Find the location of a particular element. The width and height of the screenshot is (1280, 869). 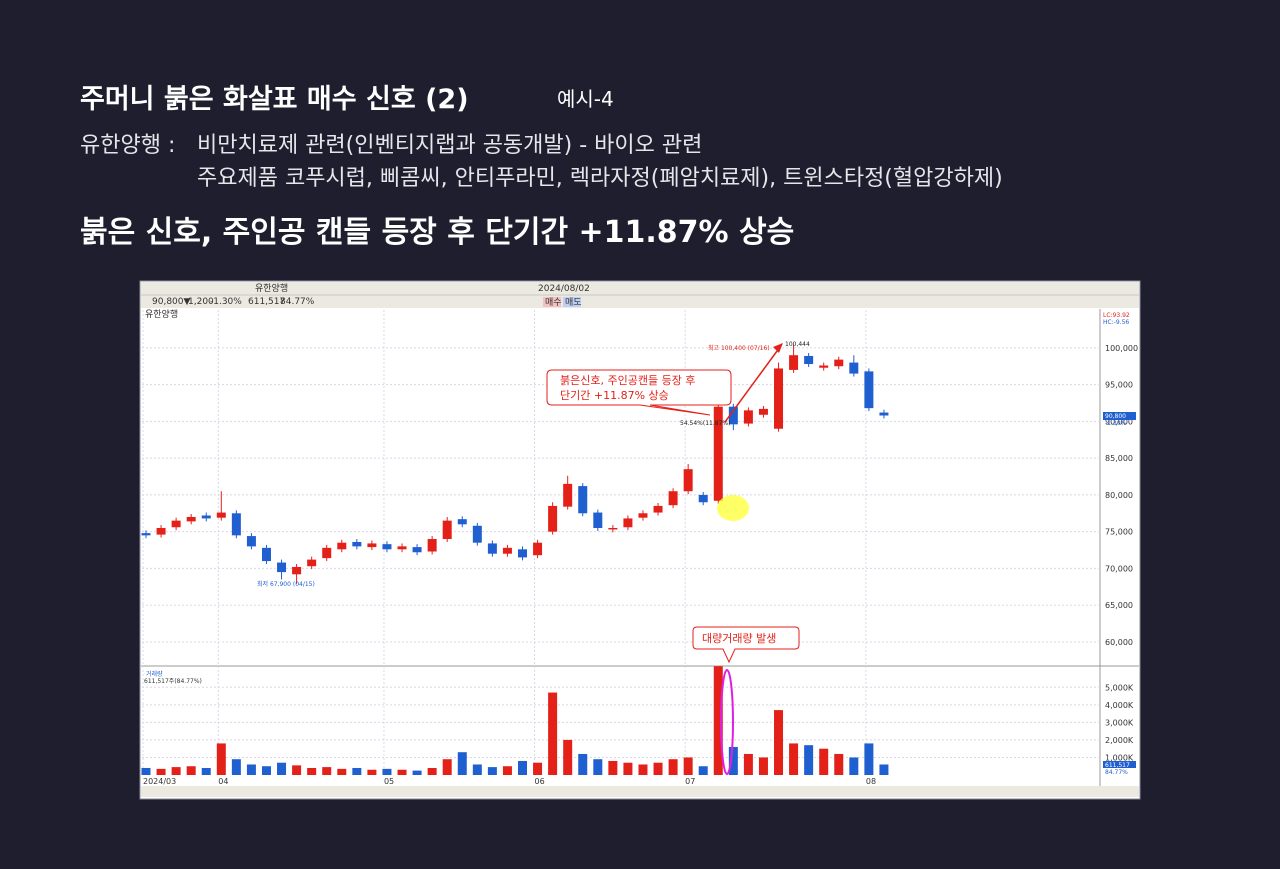

headline: 붉은 신호, 주인공 캔들 등장 후 단기간 +11.87% 상승 is located at coordinates (437, 232).